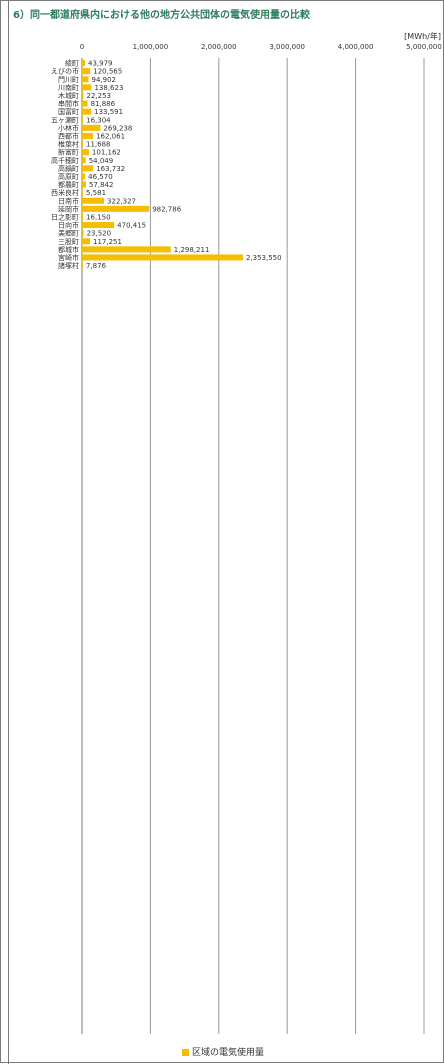 The image size is (444, 1064). Describe the element at coordinates (68, 144) in the screenshot. I see `category-label: 椎葉村` at that location.